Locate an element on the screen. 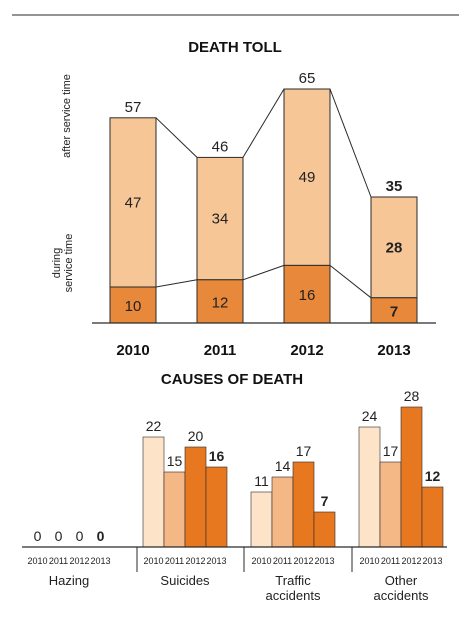  total-label-2011: 46 is located at coordinates (220, 146).